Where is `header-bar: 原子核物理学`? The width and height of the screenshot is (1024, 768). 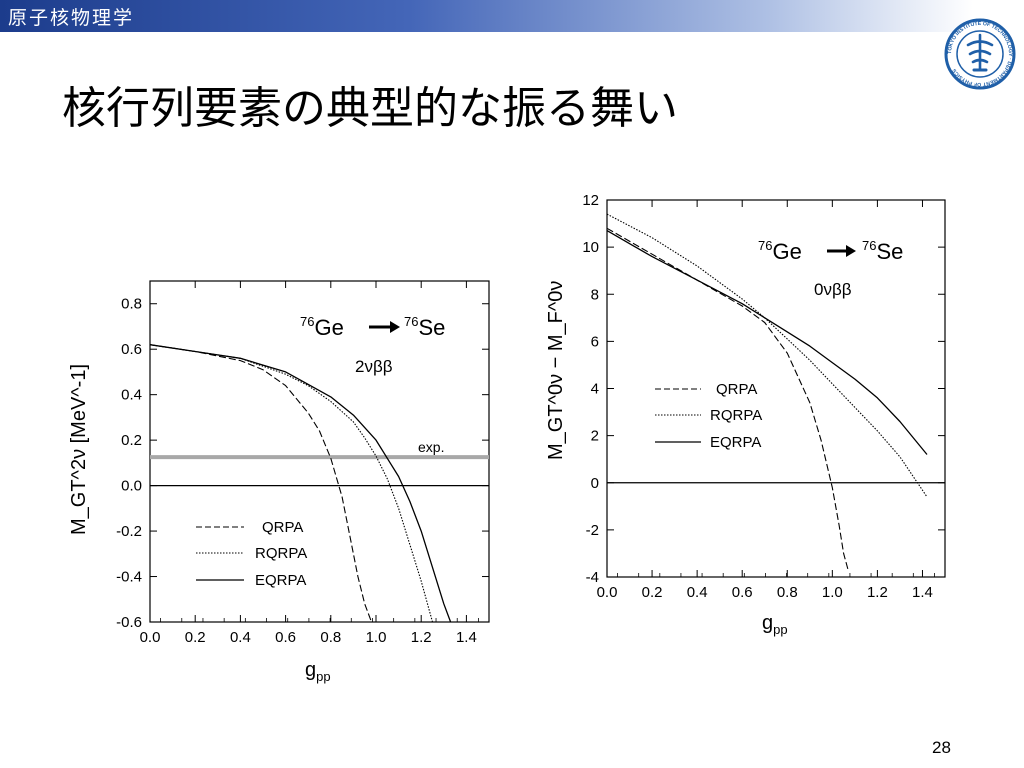
header-bar: 原子核物理学 is located at coordinates (512, 16).